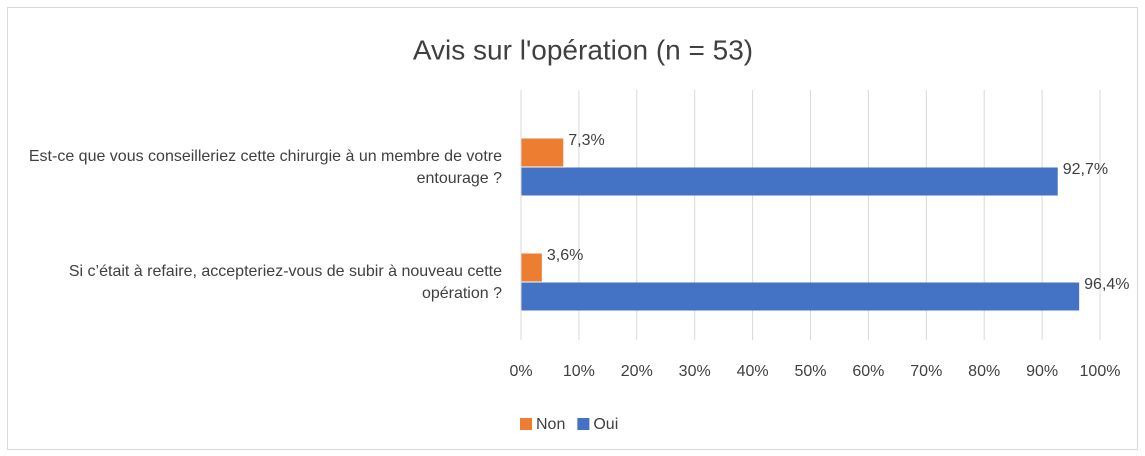 The image size is (1145, 456). I want to click on value-label: 7,3%, so click(586, 140).